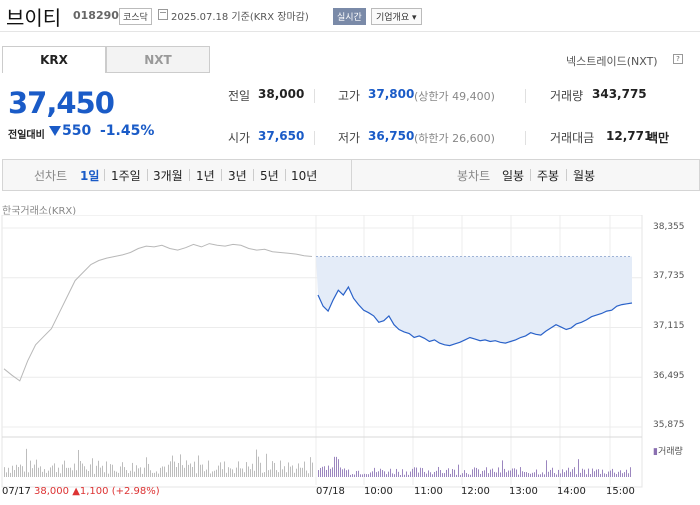 This screenshot has height=505, width=700. I want to click on amount-value: 12,771, so click(629, 136).